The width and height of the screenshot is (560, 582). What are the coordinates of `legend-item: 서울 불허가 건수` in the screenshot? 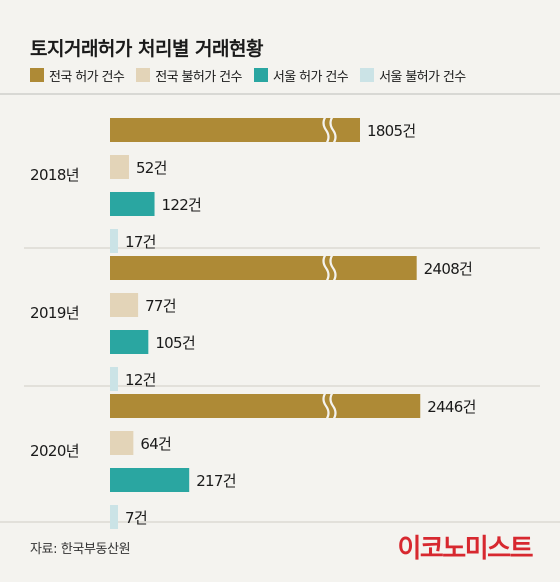 It's located at (413, 75).